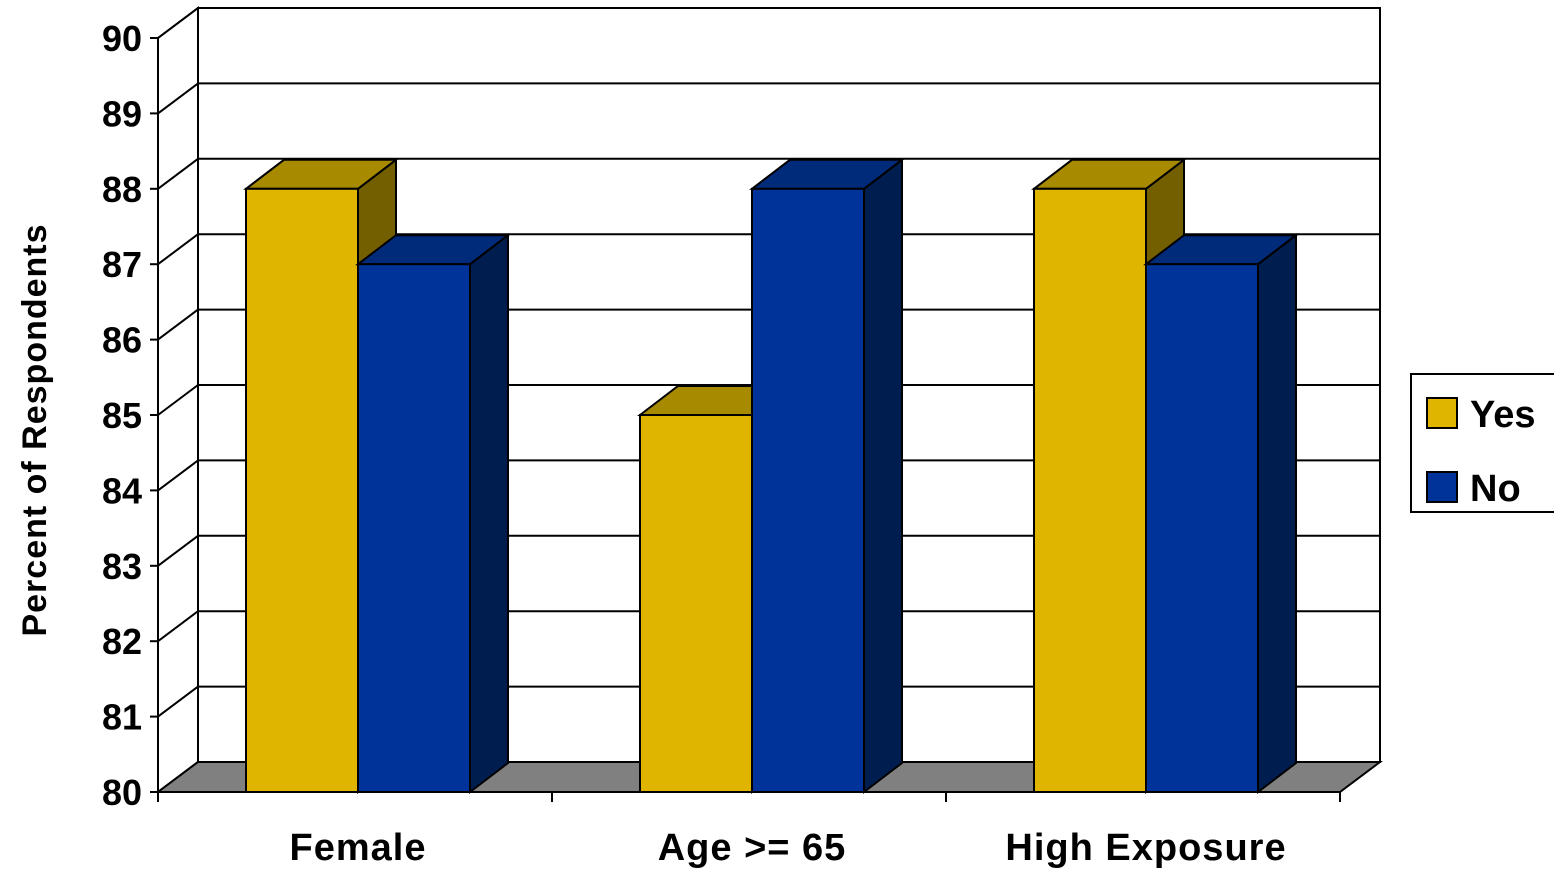 The image size is (1554, 872). What do you see at coordinates (122, 490) in the screenshot?
I see `y-tick-label: 84` at bounding box center [122, 490].